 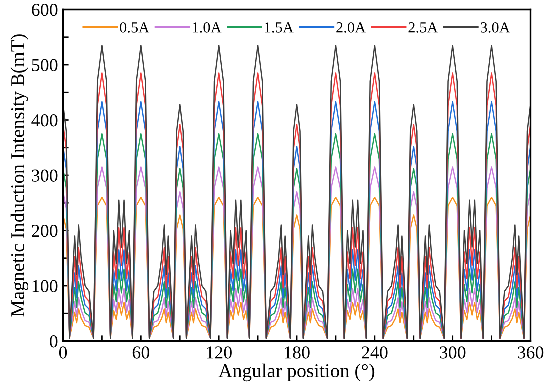 What do you see at coordinates (141, 352) in the screenshot?
I see `x-tick-label: 60` at bounding box center [141, 352].